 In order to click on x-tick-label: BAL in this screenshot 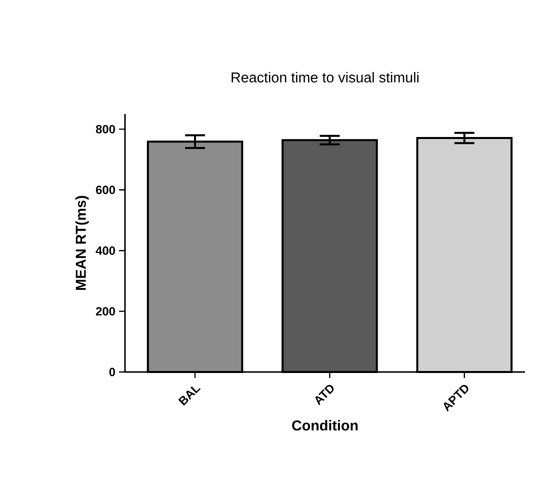, I will do `click(189, 396)`.